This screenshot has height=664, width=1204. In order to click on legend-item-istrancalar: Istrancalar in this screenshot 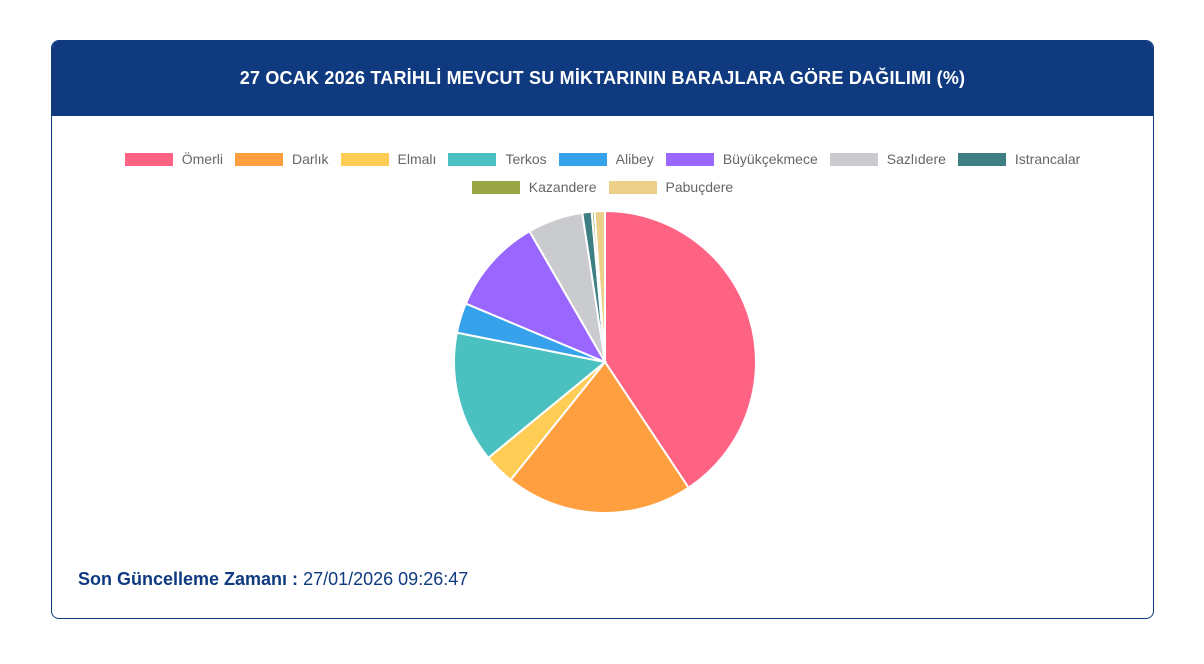, I will do `click(1019, 159)`.